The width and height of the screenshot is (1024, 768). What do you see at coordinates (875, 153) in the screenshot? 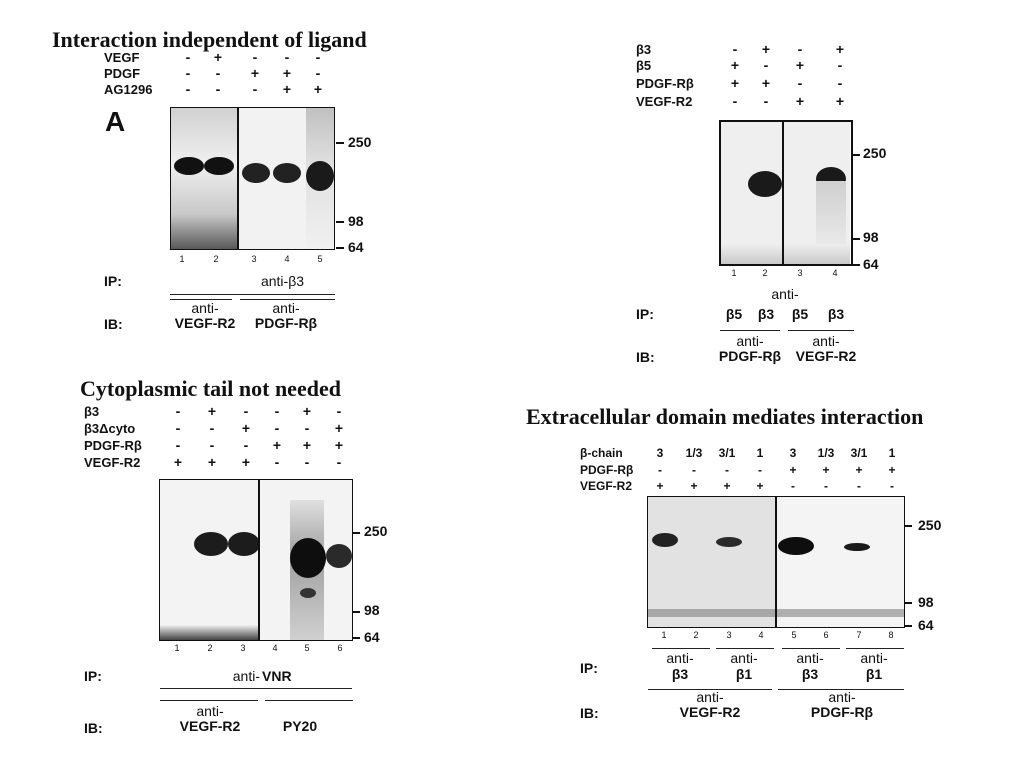
I see `mw-250-b: 250` at bounding box center [875, 153].